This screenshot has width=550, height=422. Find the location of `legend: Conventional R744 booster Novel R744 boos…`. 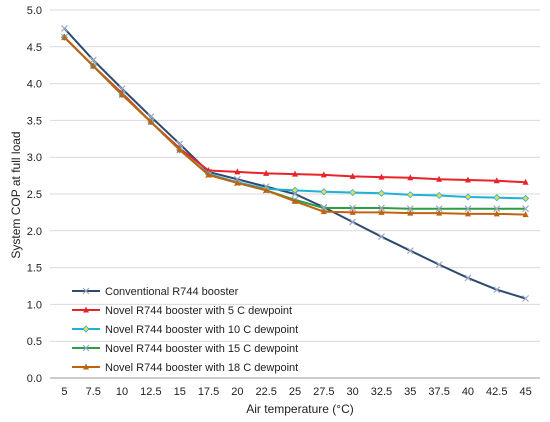

legend: Conventional R744 booster Novel R744 boos… is located at coordinates (185, 330).